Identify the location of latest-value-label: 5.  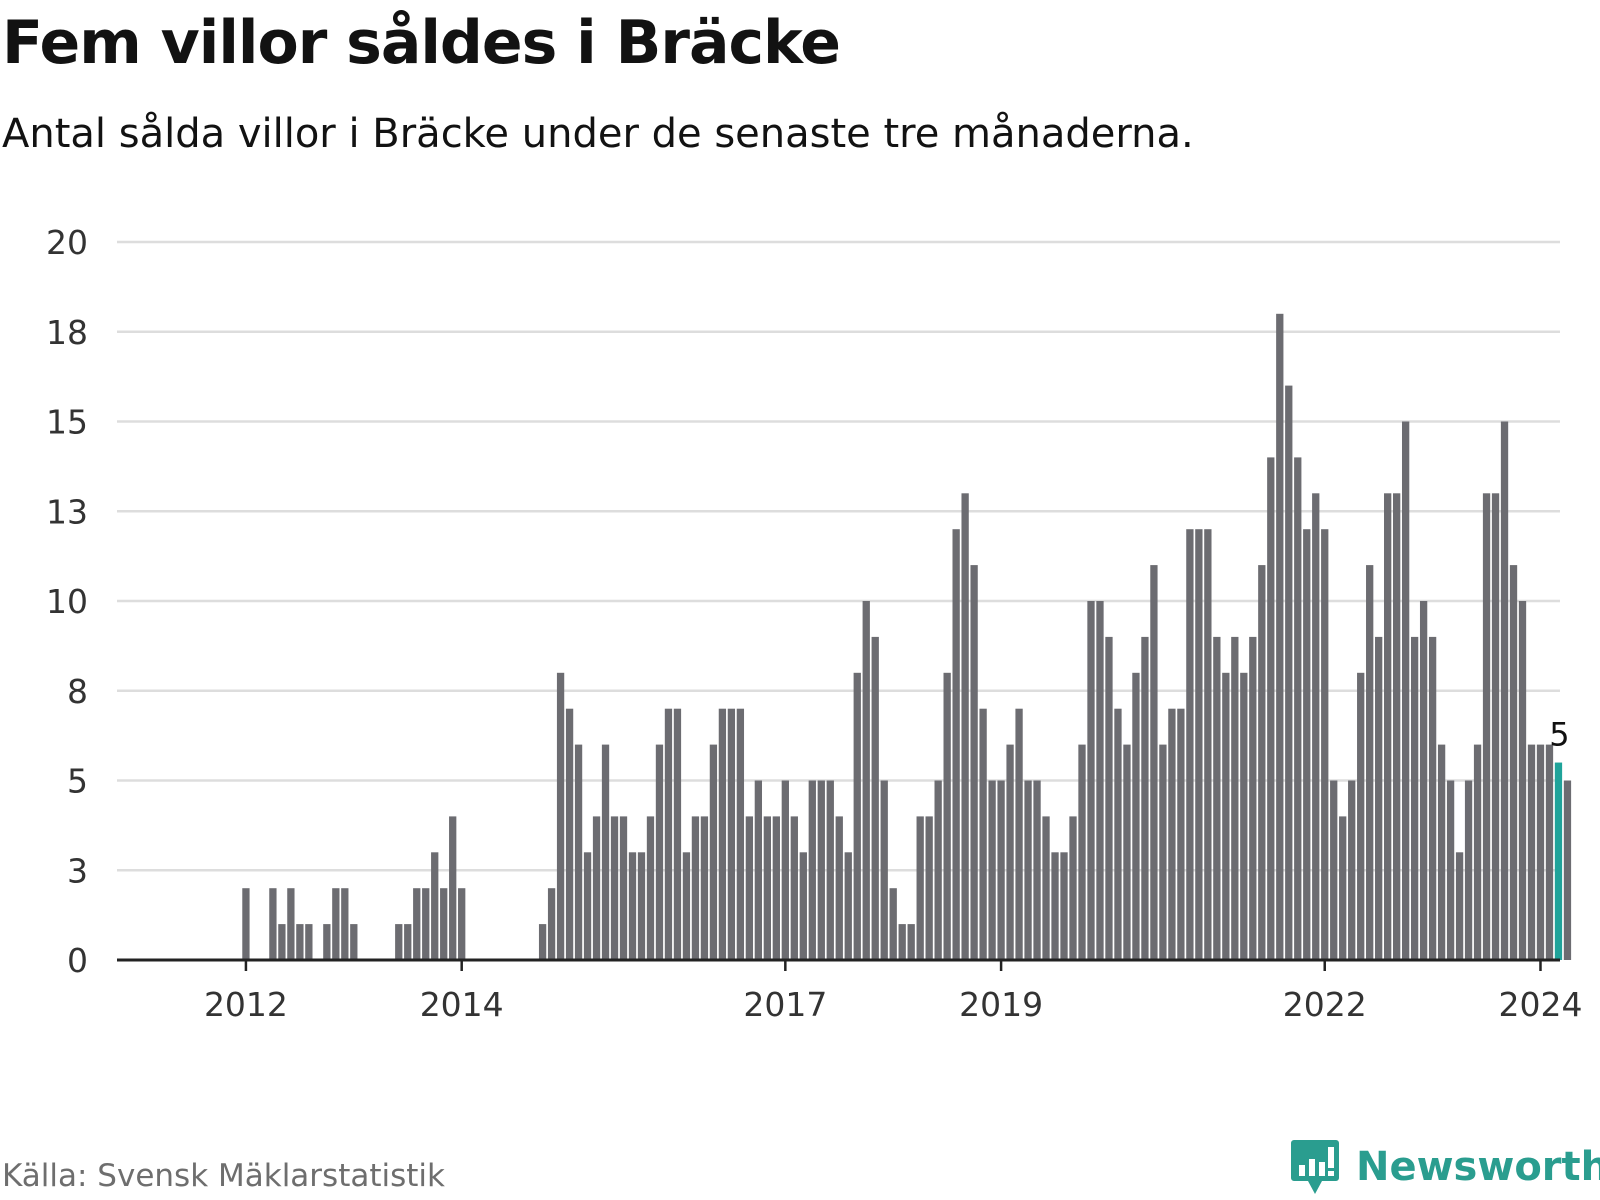
(1559, 735).